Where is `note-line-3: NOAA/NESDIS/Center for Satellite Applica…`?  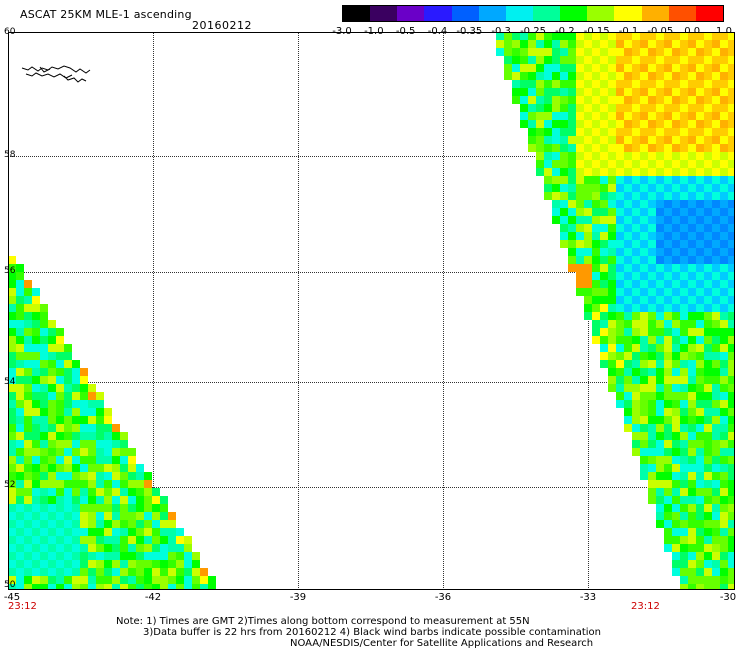 note-line-3: NOAA/NESDIS/Center for Satellite Applica… is located at coordinates (442, 643).